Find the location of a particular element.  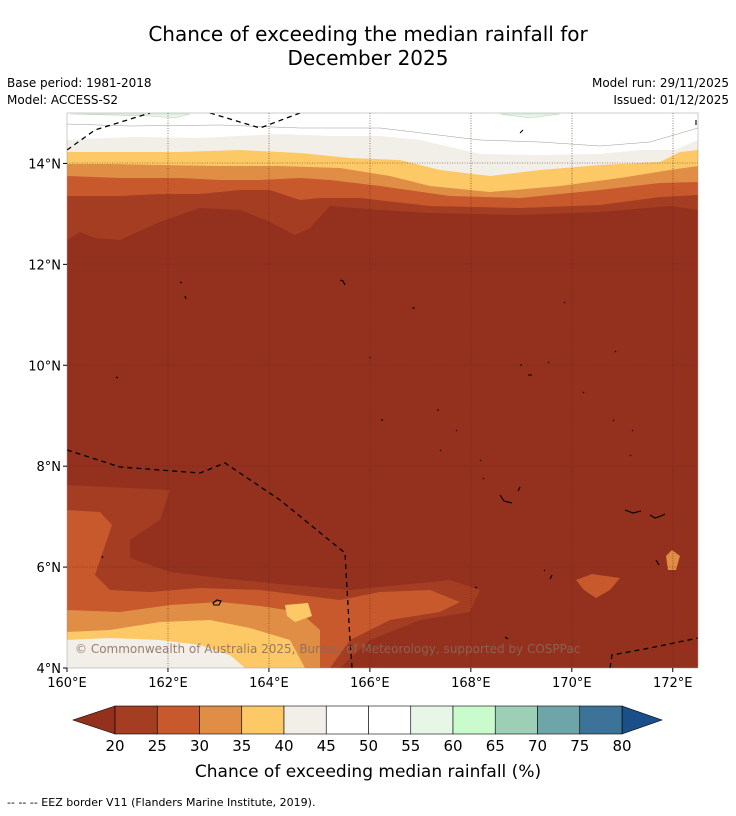

region-35-40-patch is located at coordinates (298, 612).